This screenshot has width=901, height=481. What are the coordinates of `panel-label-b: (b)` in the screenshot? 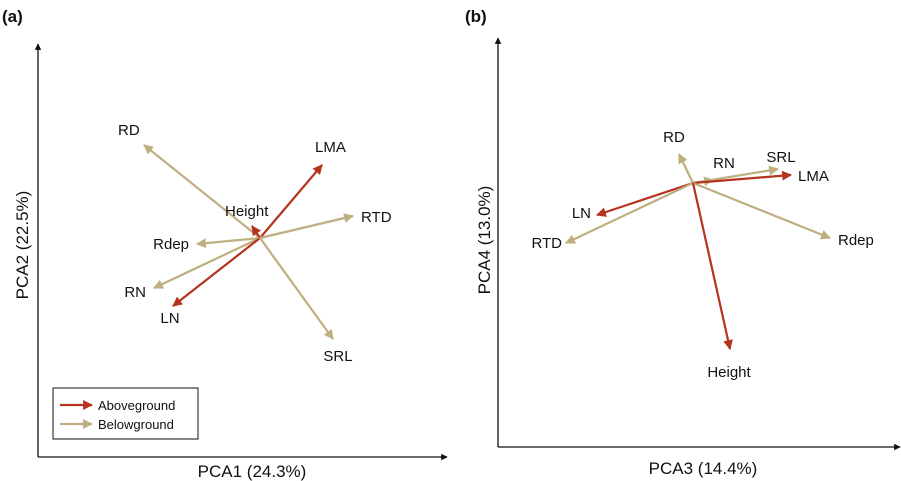 It's located at (476, 16).